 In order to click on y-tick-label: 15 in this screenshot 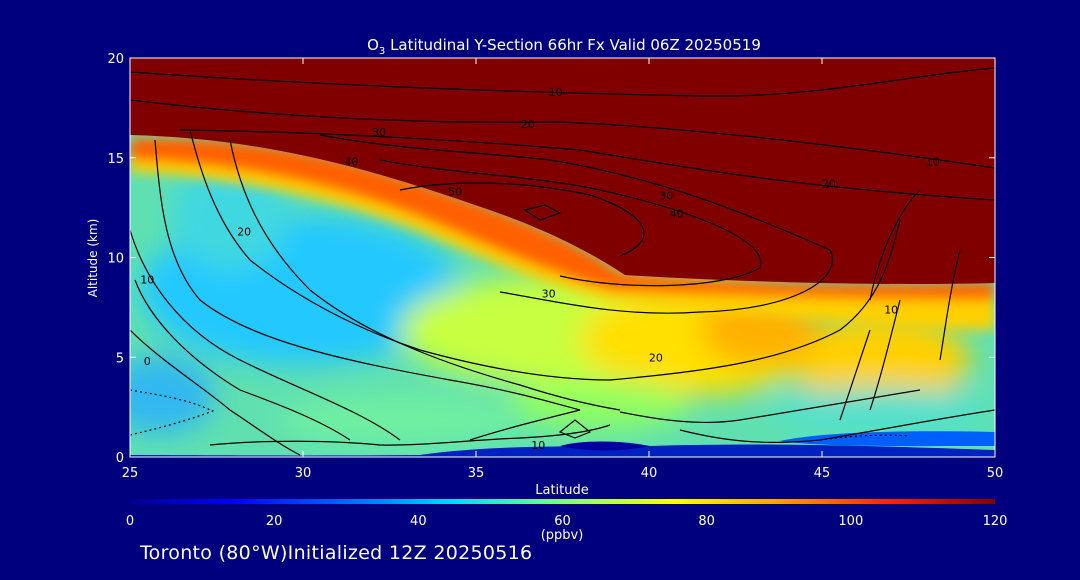, I will do `click(115, 159)`.